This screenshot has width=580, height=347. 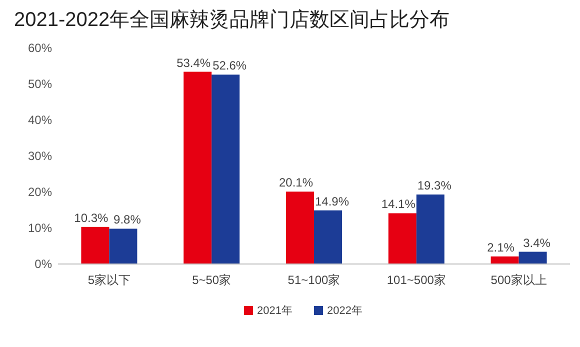 I want to click on x-tick-label: 5家以下, so click(x=109, y=280).